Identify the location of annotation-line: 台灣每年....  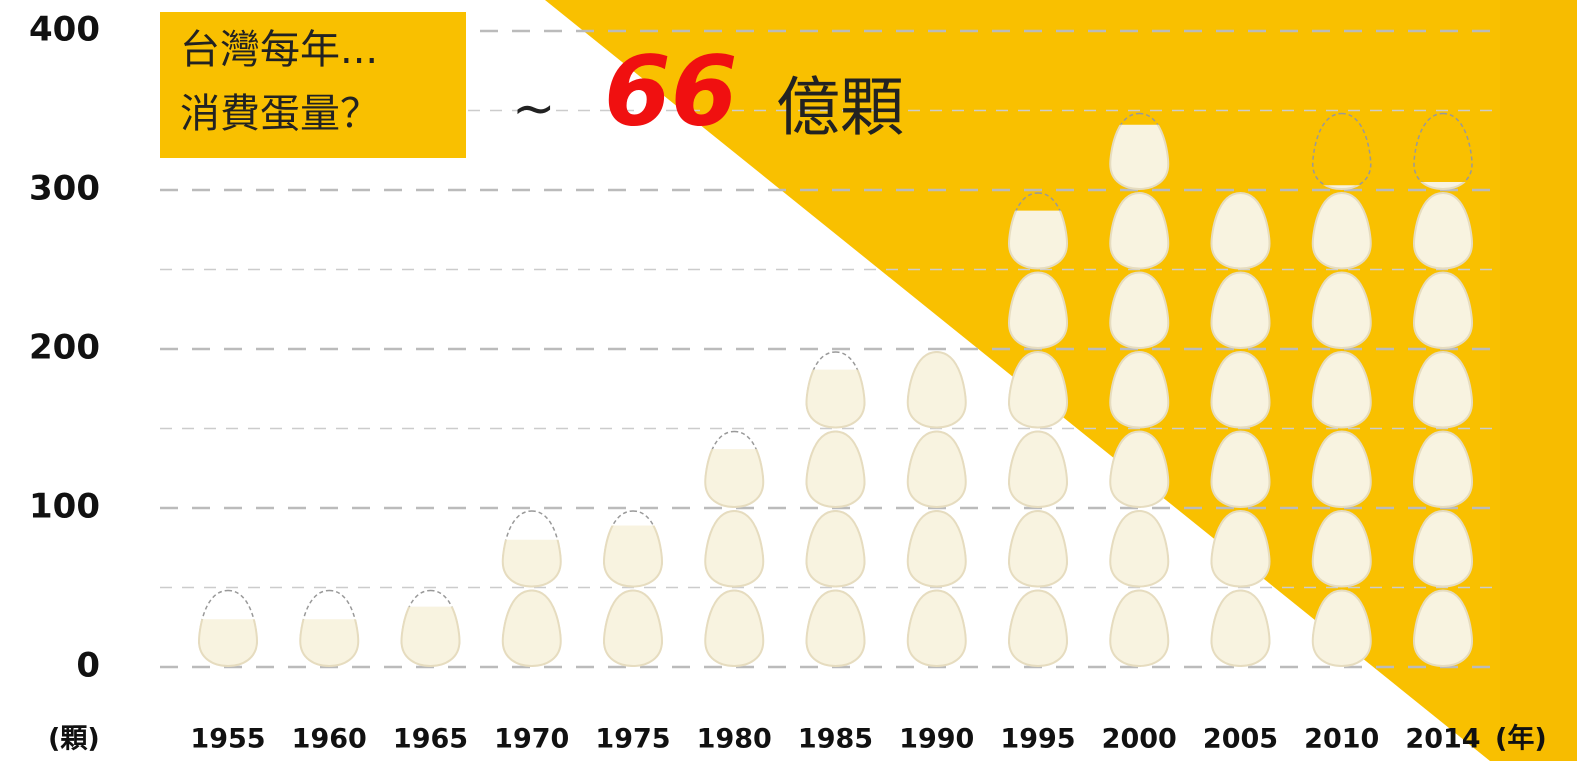
(279, 50).